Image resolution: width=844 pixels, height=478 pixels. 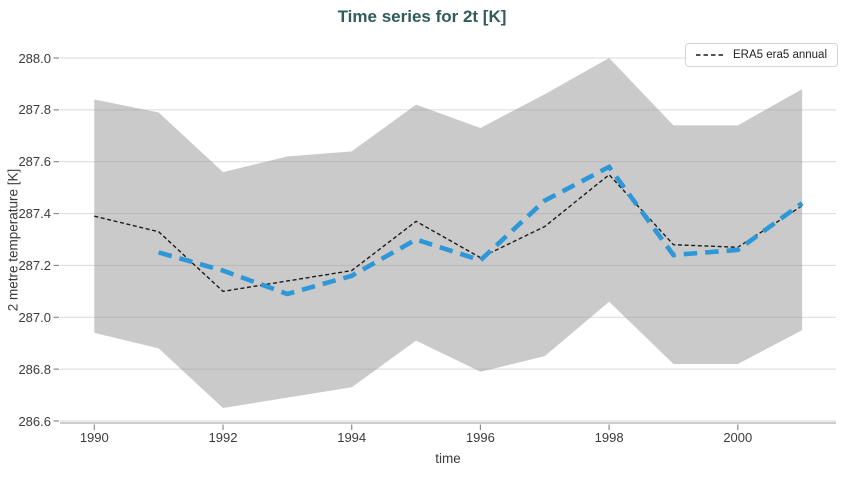 I want to click on y-tick-label: 287.2, so click(x=34, y=265).